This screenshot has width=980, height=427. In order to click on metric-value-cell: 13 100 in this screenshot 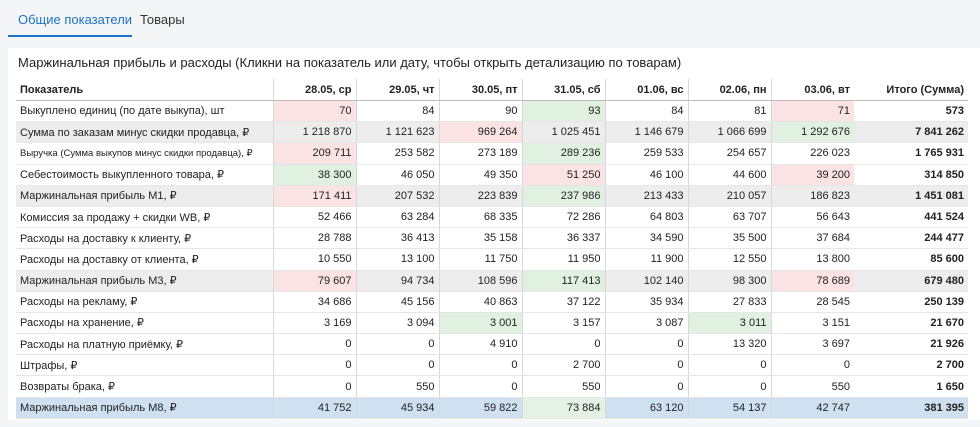, I will do `click(397, 259)`.